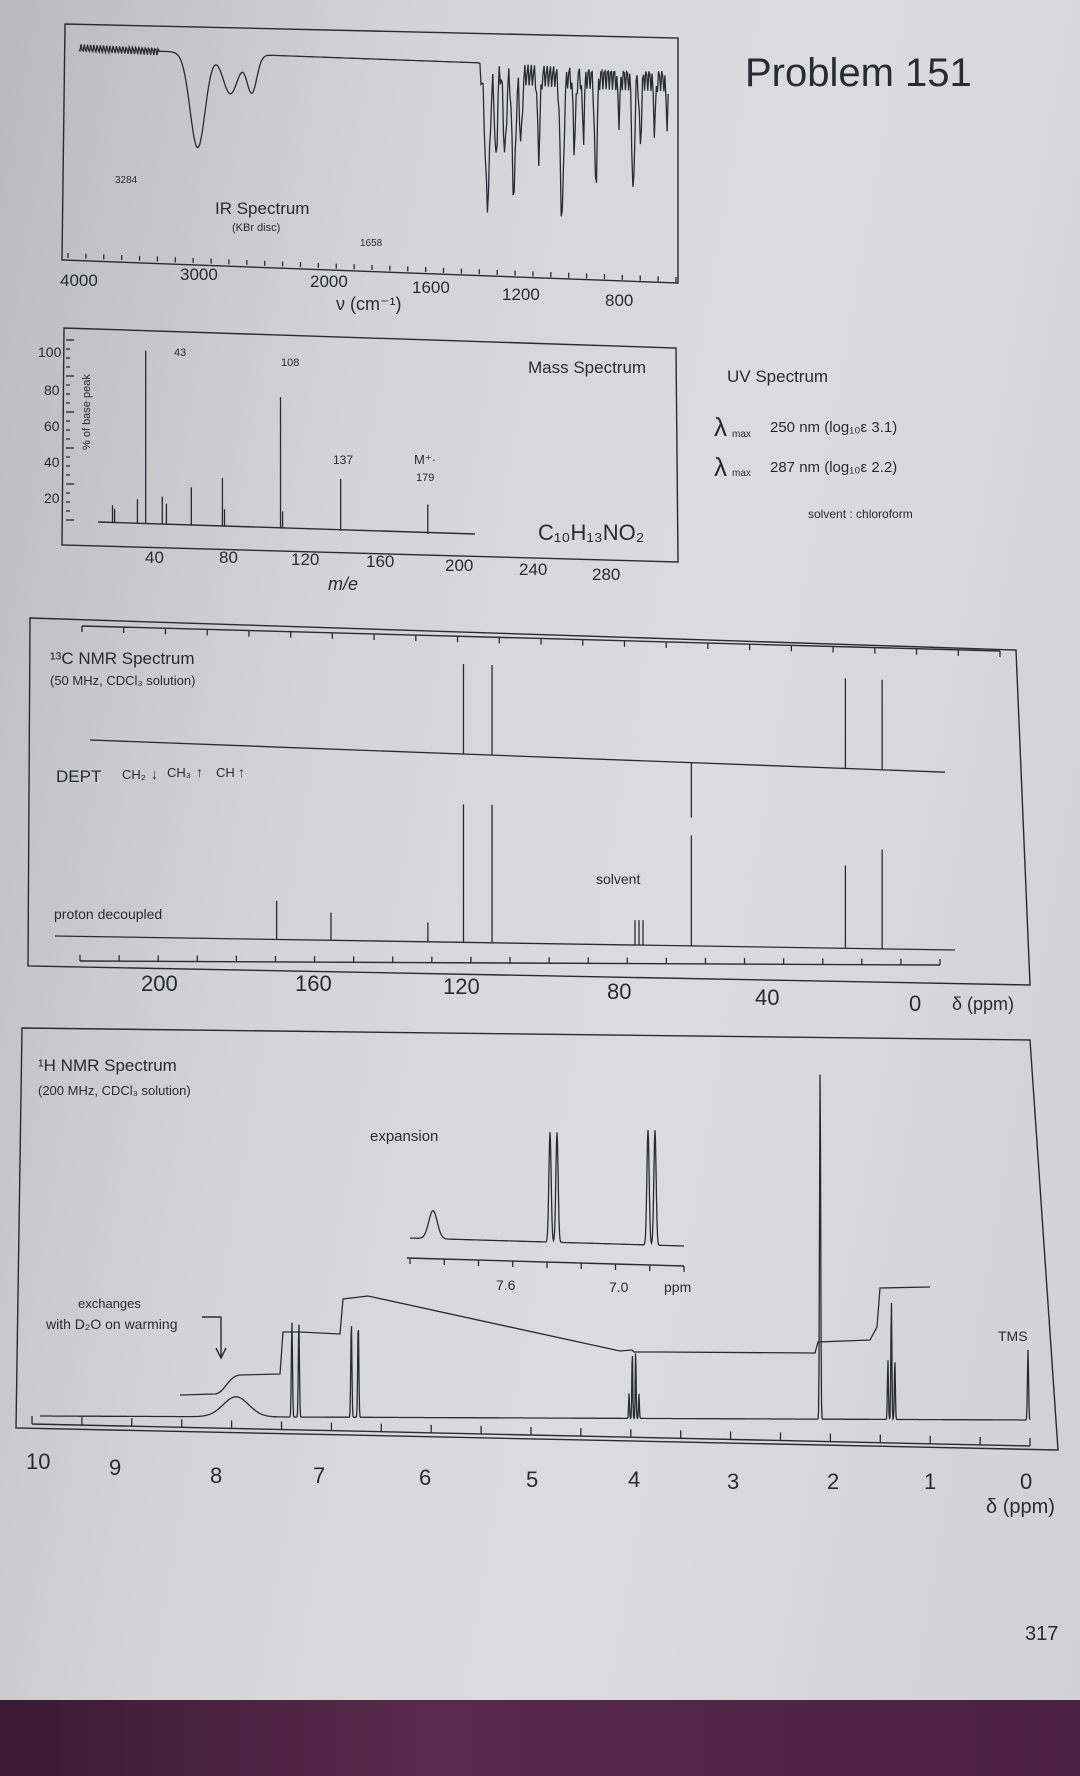 This screenshot has height=1776, width=1080. Describe the element at coordinates (587, 367) in the screenshot. I see `ms-title: Mass Spectrum` at that location.